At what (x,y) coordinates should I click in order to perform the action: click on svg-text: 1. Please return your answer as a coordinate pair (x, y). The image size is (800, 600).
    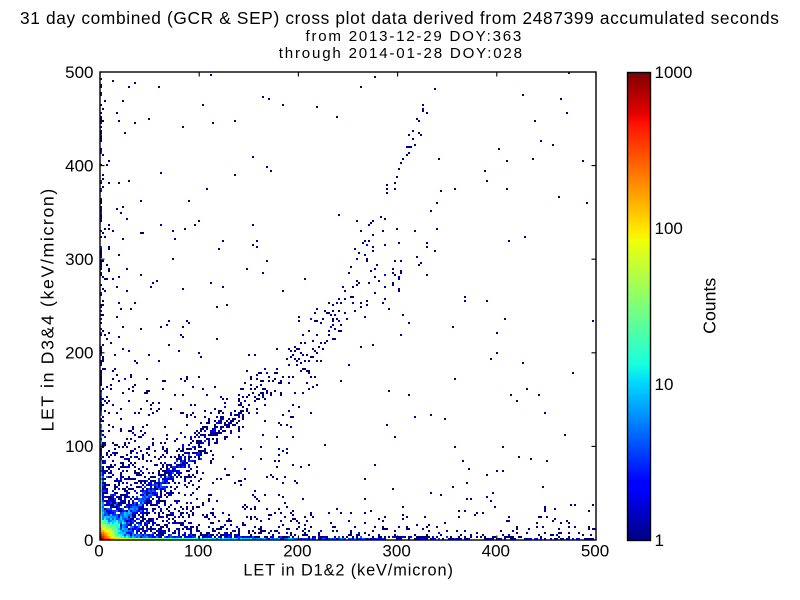
    Looking at the image, I should click on (659, 540).